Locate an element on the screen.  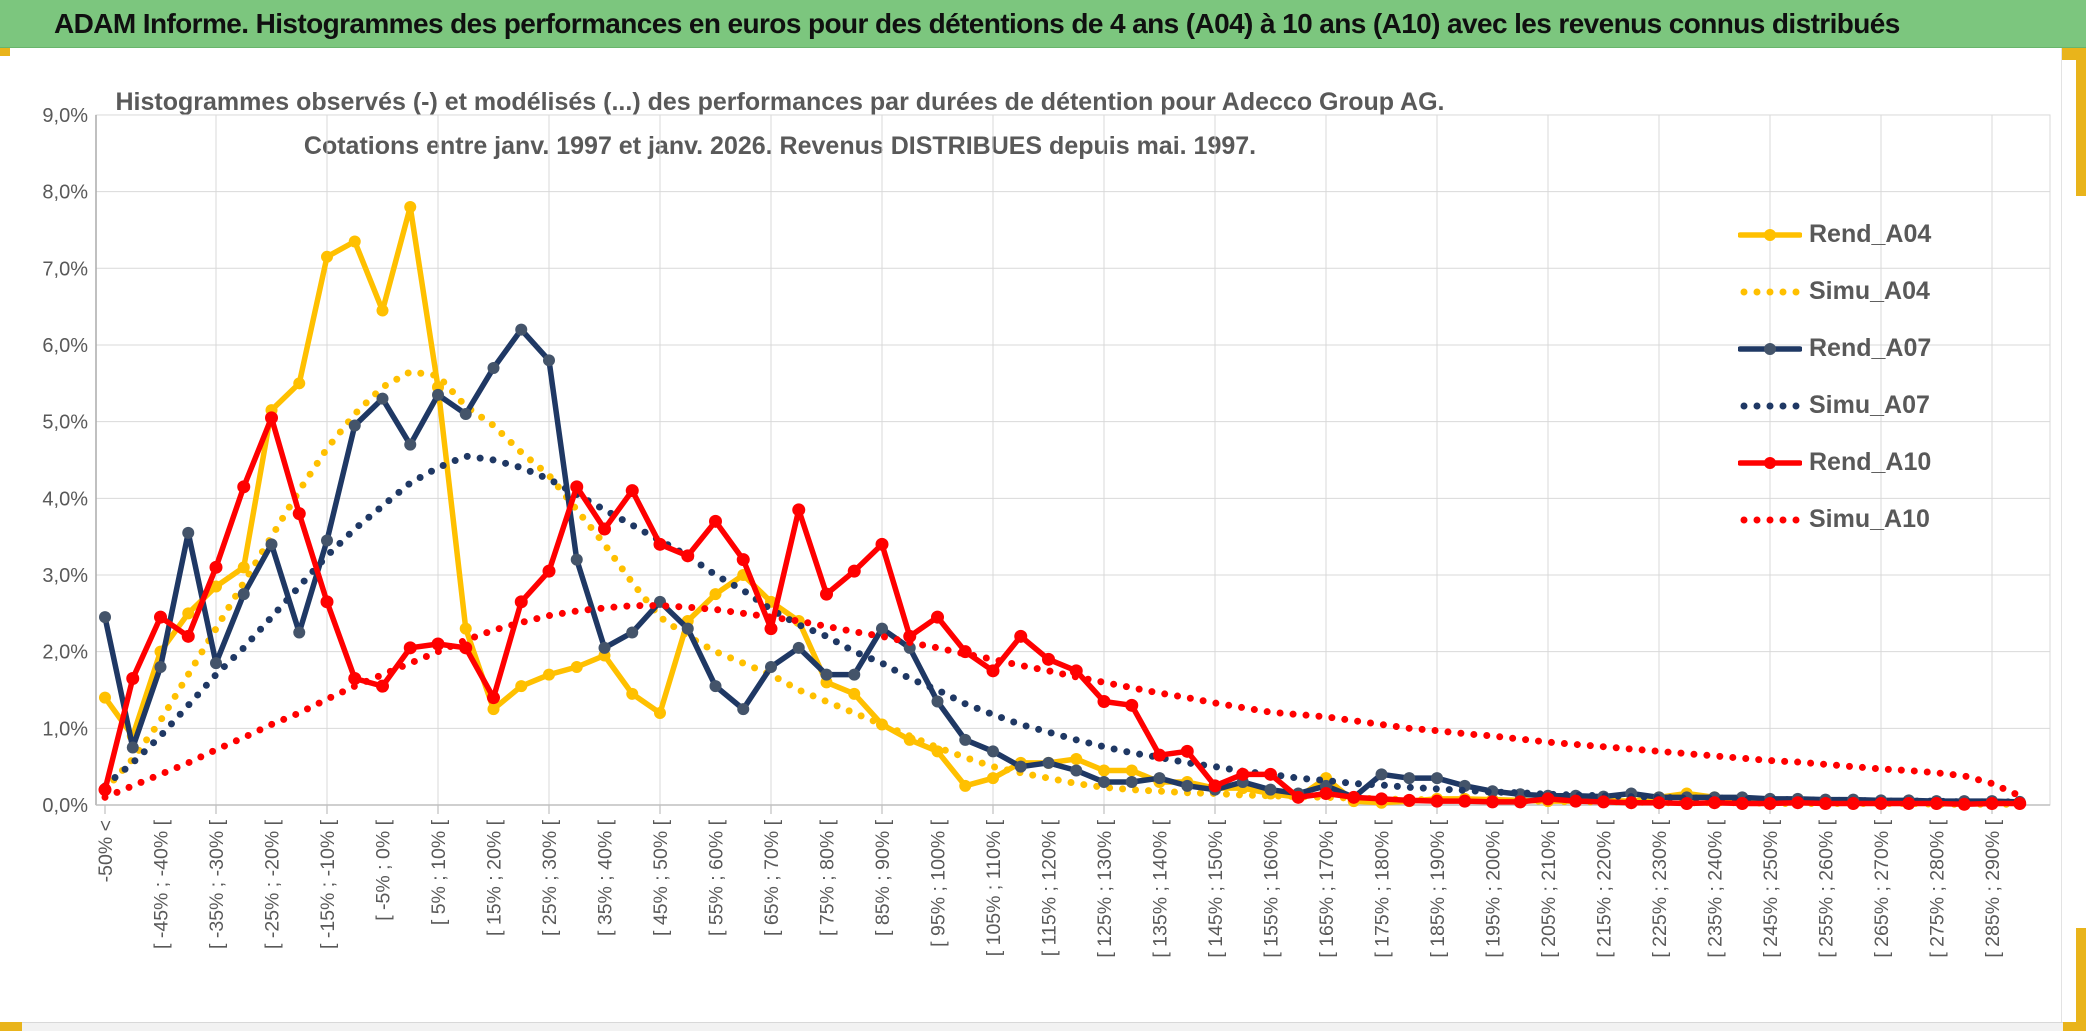
legend-item-simu-a07: Simu_A07 is located at coordinates (1834, 405).